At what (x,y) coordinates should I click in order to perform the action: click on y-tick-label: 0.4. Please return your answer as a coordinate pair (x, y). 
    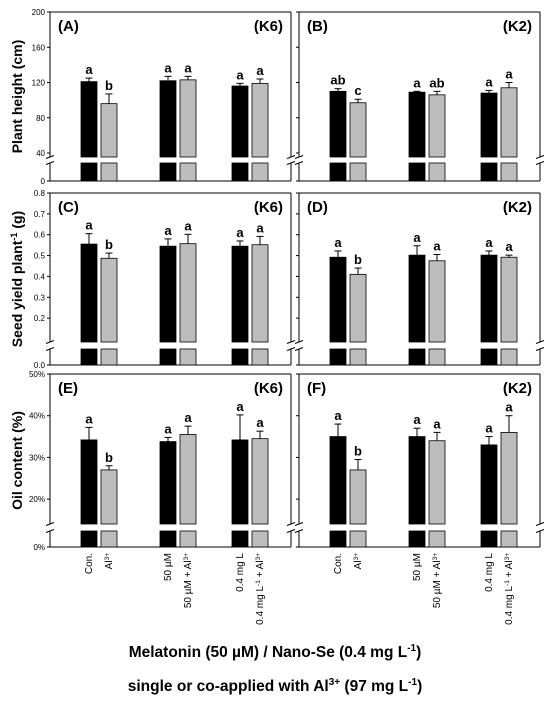
    Looking at the image, I should click on (40, 276).